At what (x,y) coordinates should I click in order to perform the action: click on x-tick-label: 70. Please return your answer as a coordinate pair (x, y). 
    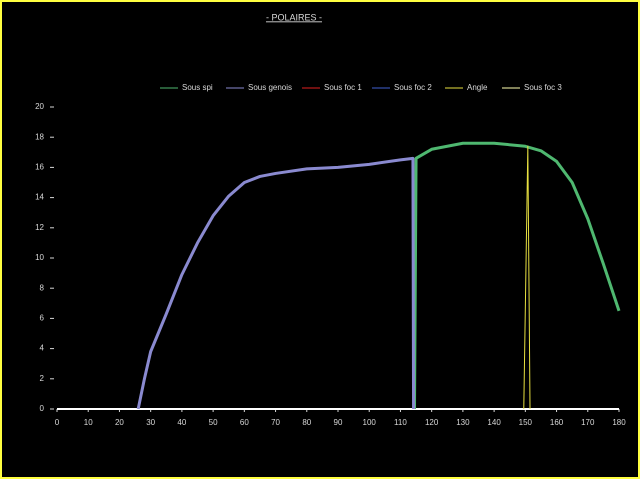
    Looking at the image, I should click on (275, 422).